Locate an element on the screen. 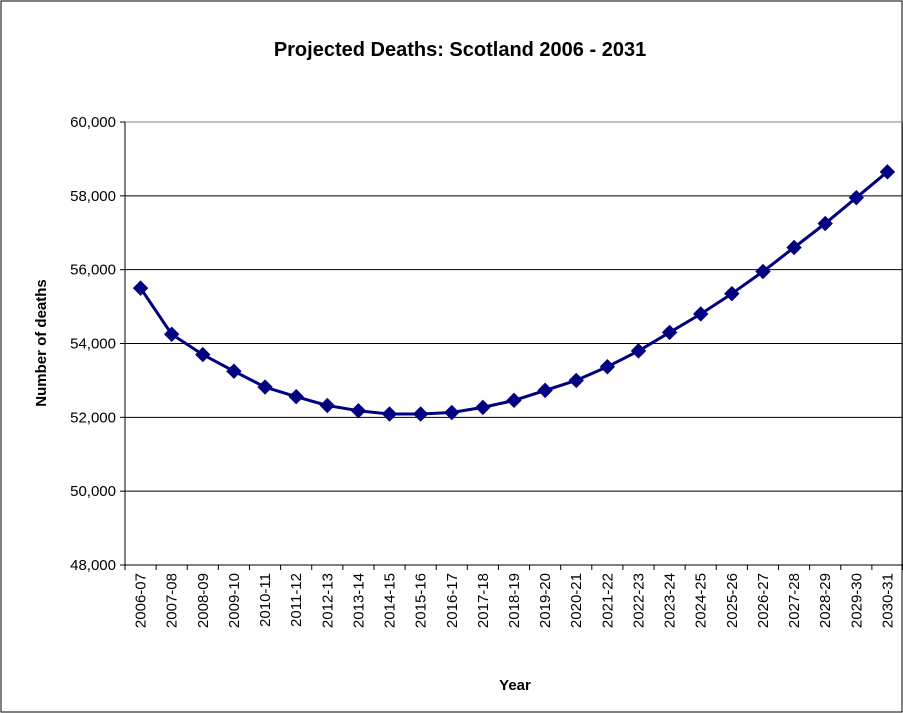 The width and height of the screenshot is (903, 713). x-tick-label: 2030-31 is located at coordinates (887, 600).